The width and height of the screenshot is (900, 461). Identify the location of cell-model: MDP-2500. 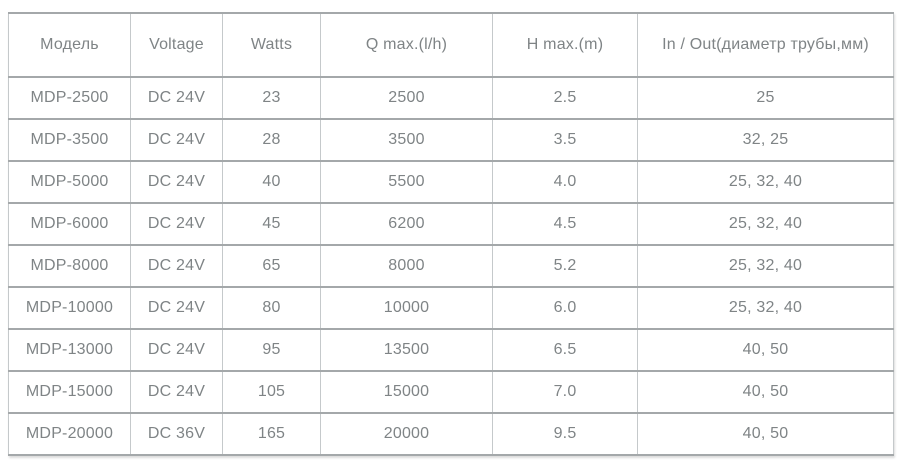
(69, 98).